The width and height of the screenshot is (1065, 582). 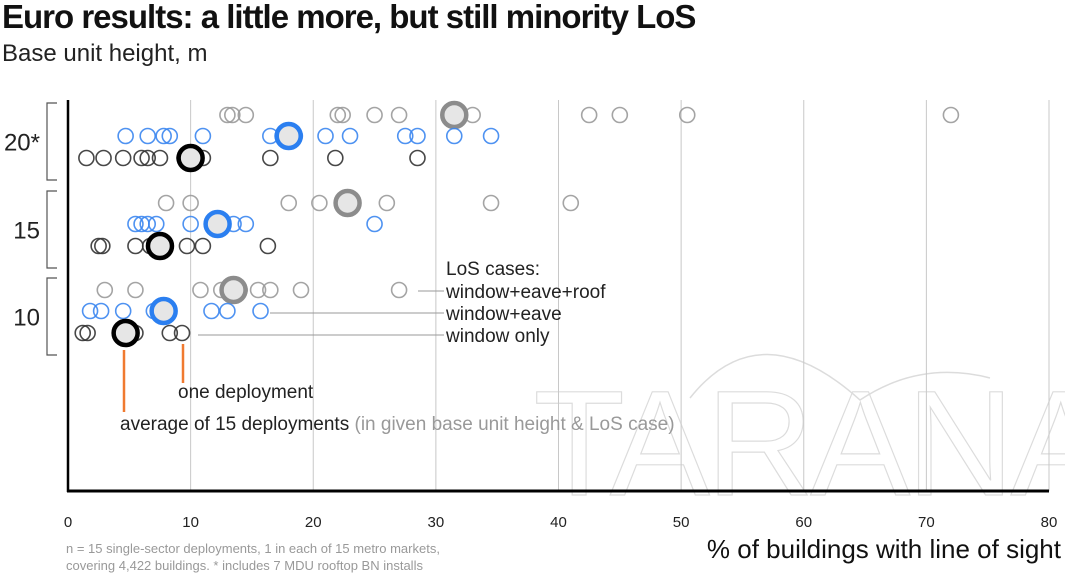 I want to click on point-20*-1-9, so click(x=350, y=136).